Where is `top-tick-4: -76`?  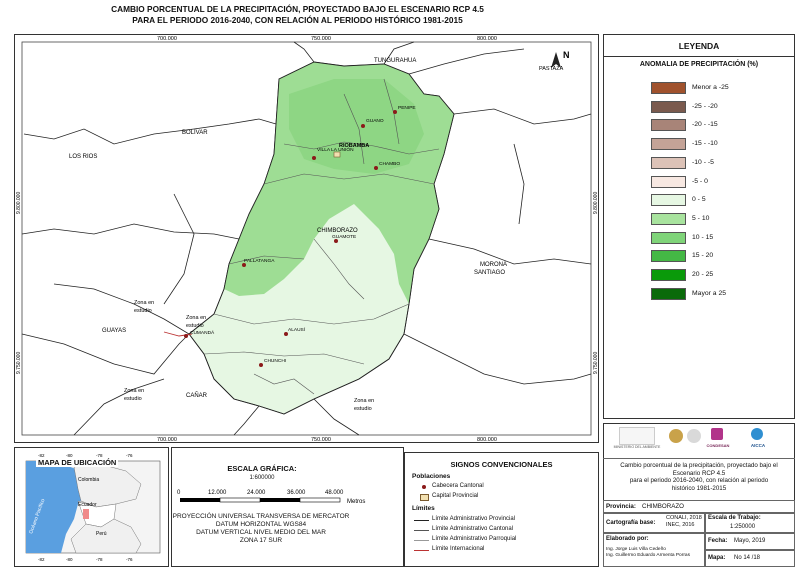
top-tick-4: -76 is located at coordinates (129, 455).